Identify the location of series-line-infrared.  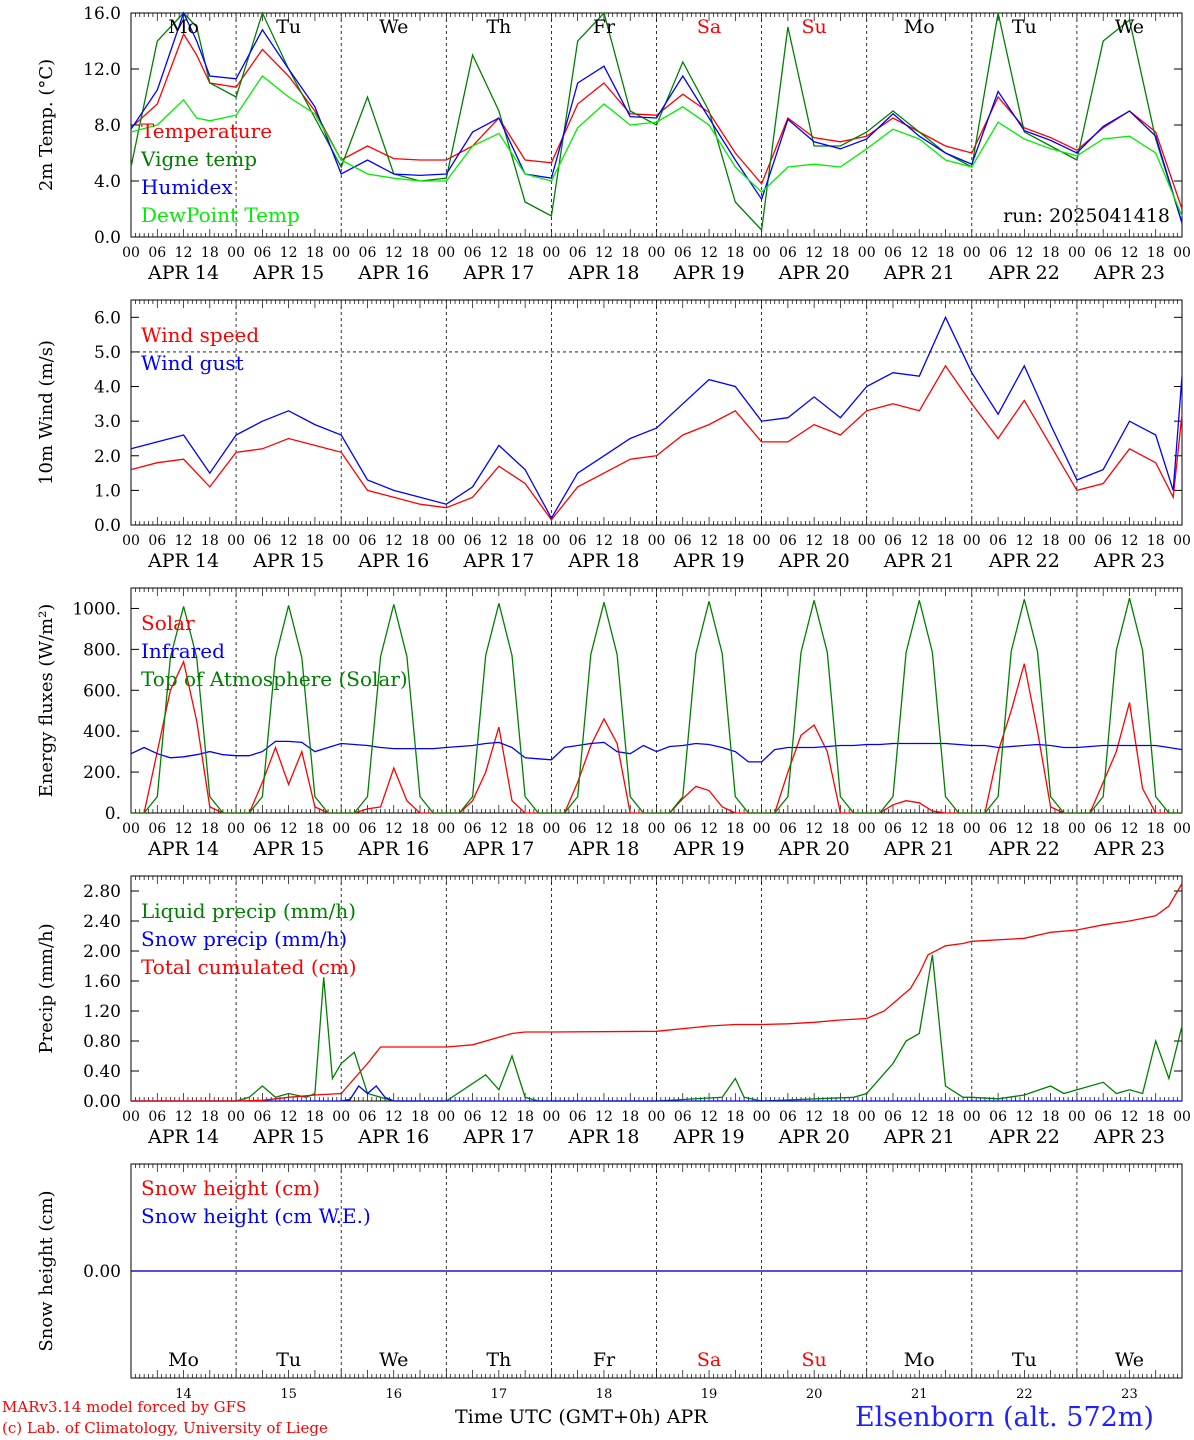
(656, 751).